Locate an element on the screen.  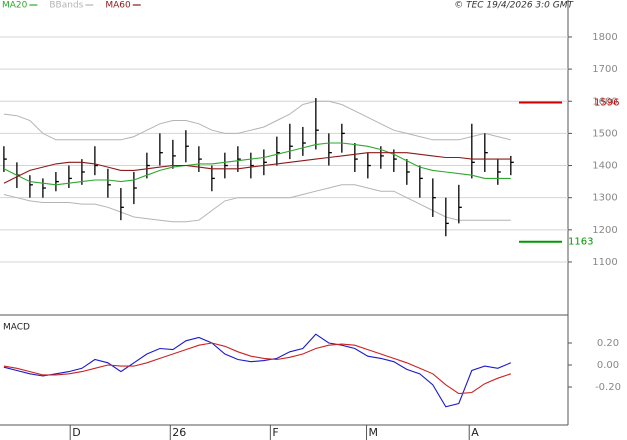
legend-label: BBands is located at coordinates (66, 6).